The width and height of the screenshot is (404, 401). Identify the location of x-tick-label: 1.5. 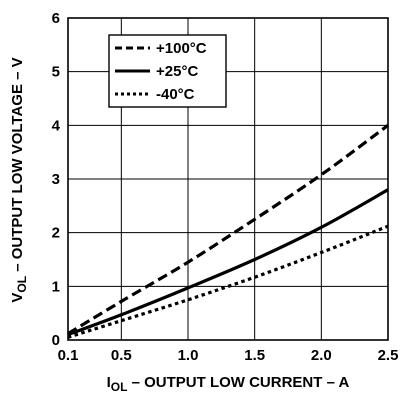
(254, 355).